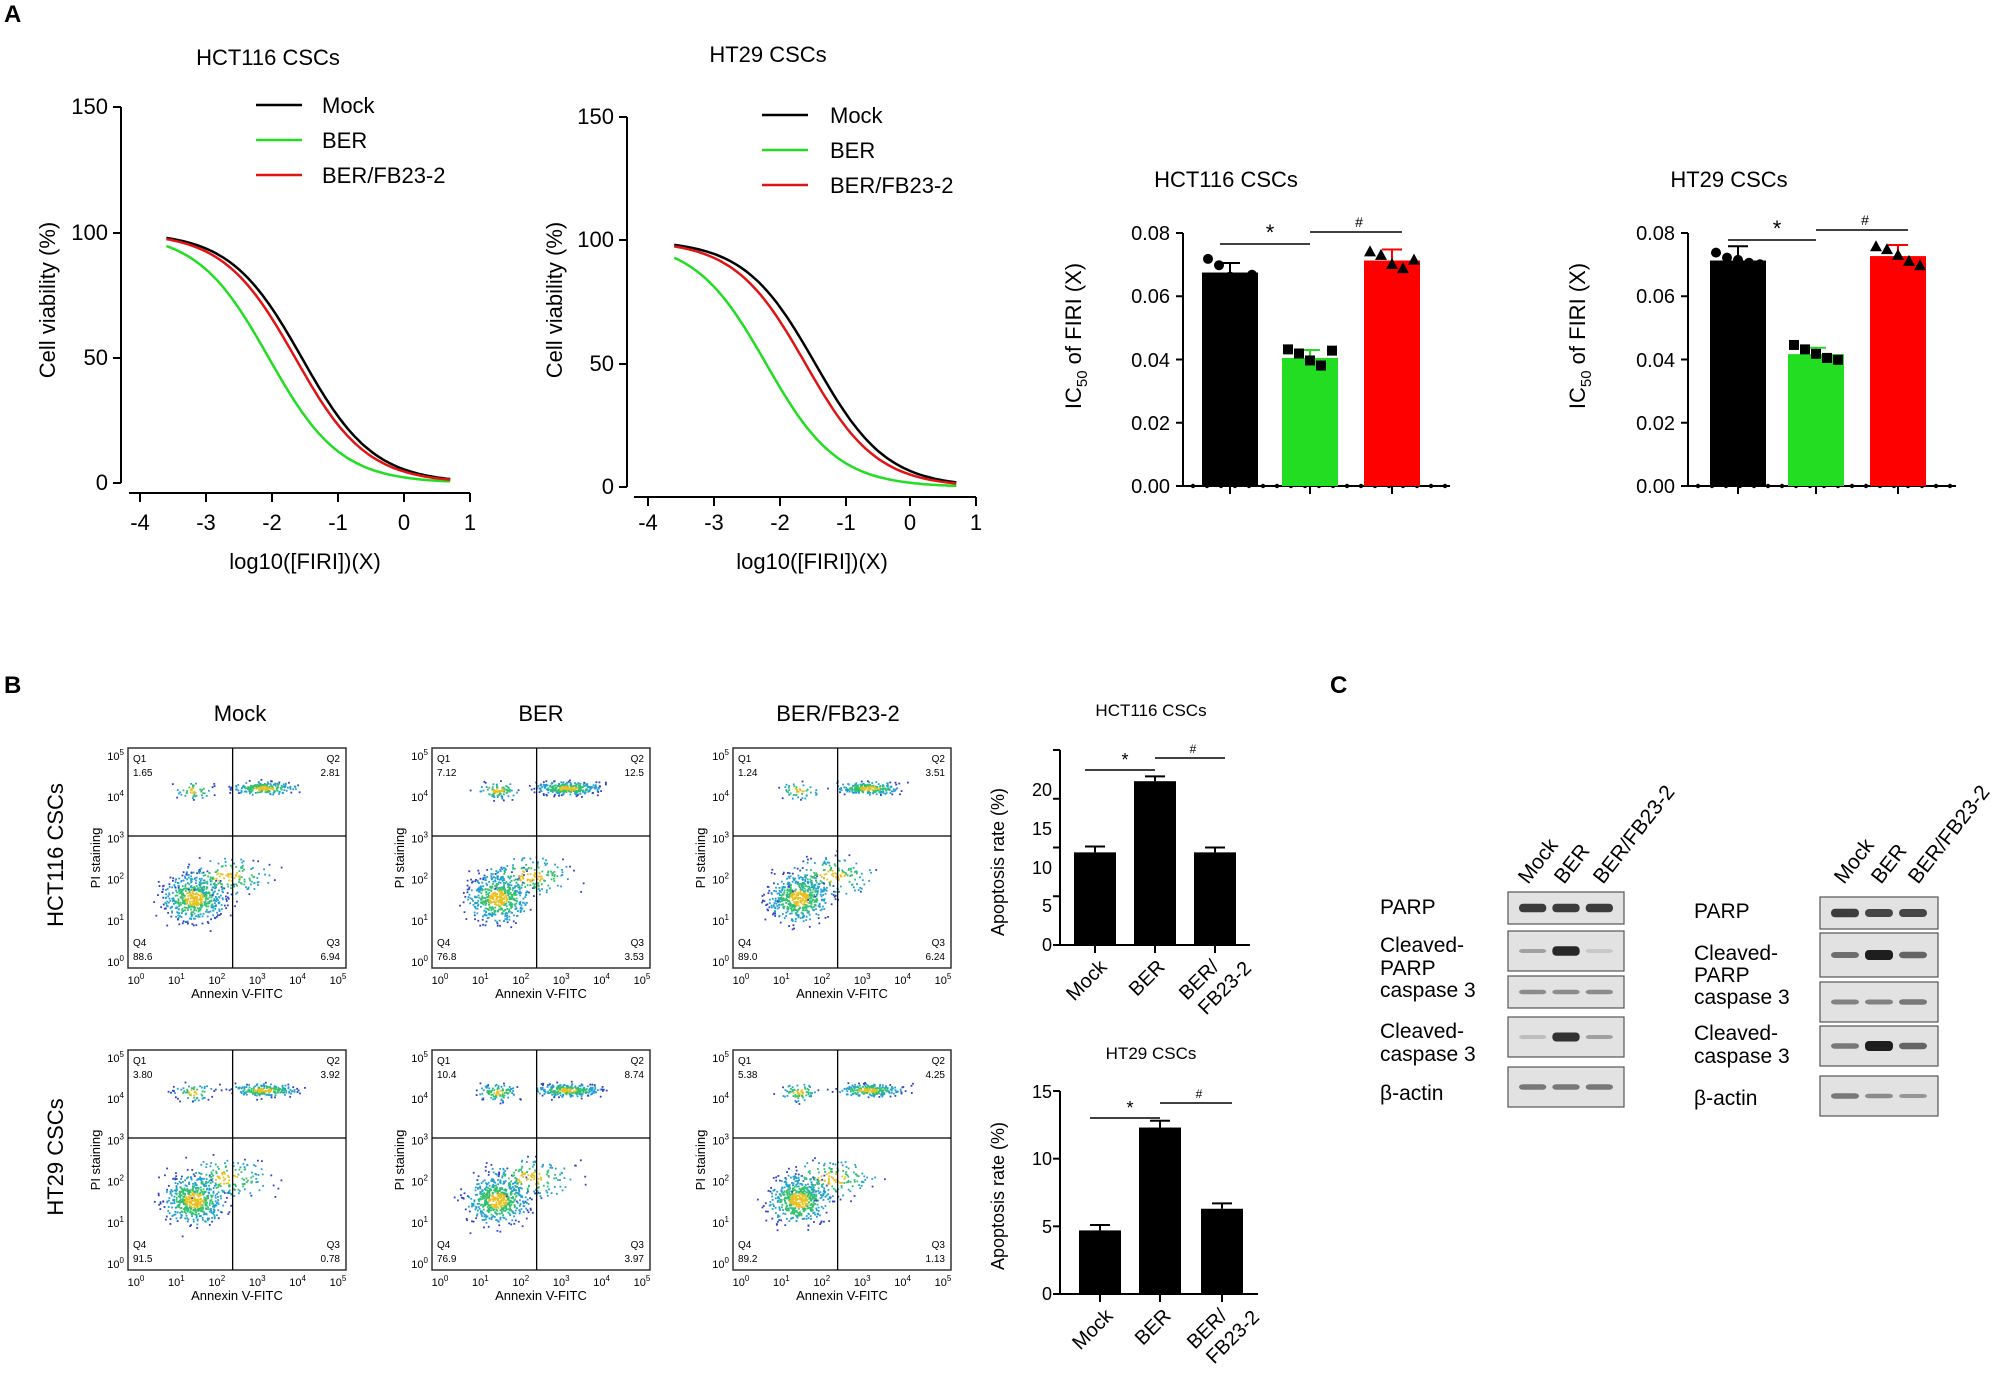  I want to click on tick-exponent: 4, so click(908, 976).